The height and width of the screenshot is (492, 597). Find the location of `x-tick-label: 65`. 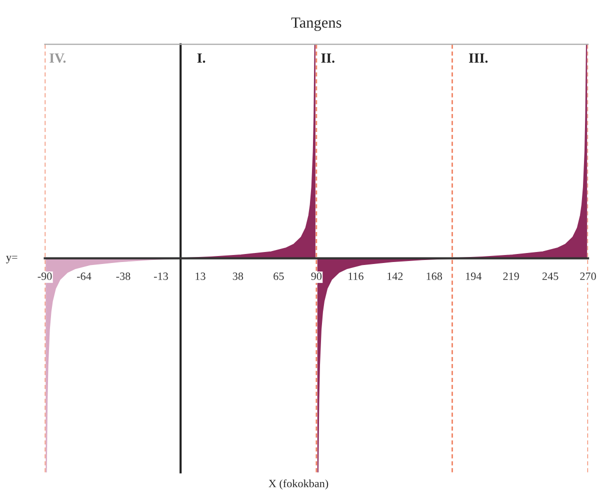

x-tick-label: 65 is located at coordinates (279, 276).